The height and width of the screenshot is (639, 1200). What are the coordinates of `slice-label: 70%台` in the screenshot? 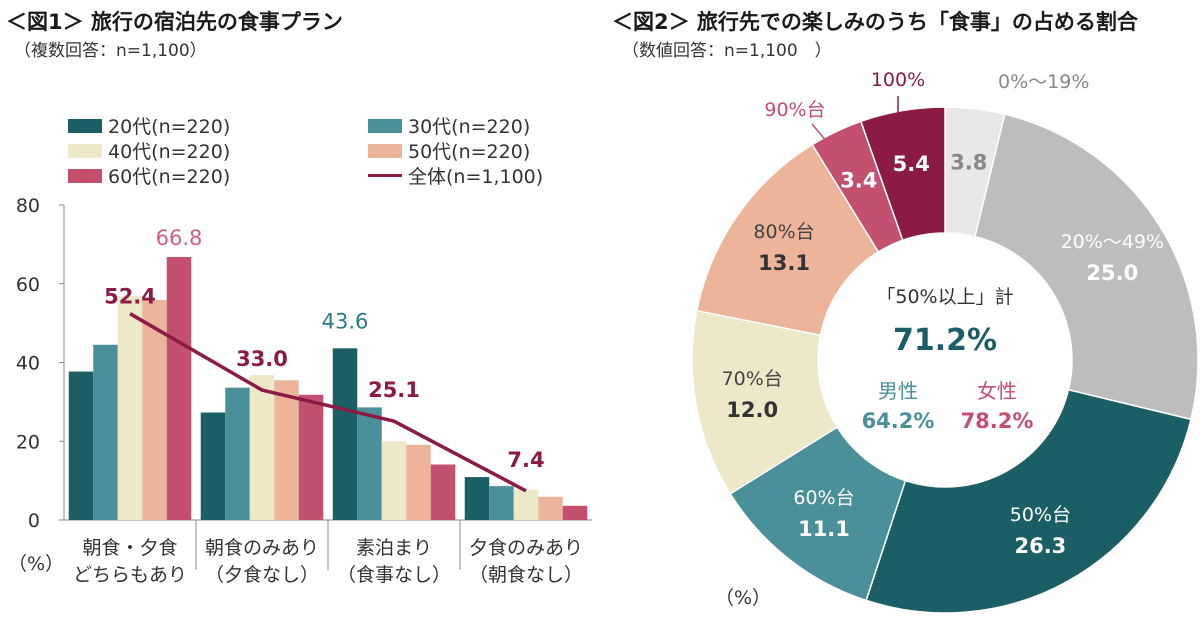 It's located at (752, 379).